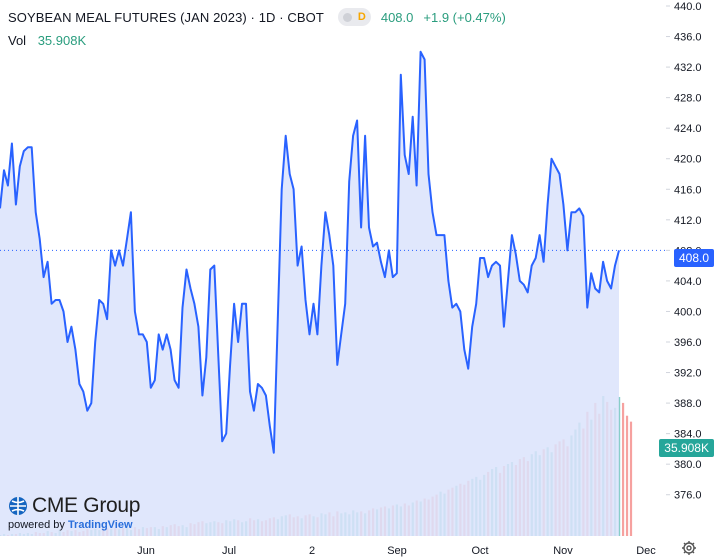 This screenshot has height=560, width=719. Describe the element at coordinates (479, 551) in the screenshot. I see `time-tick-label: Oct` at that location.